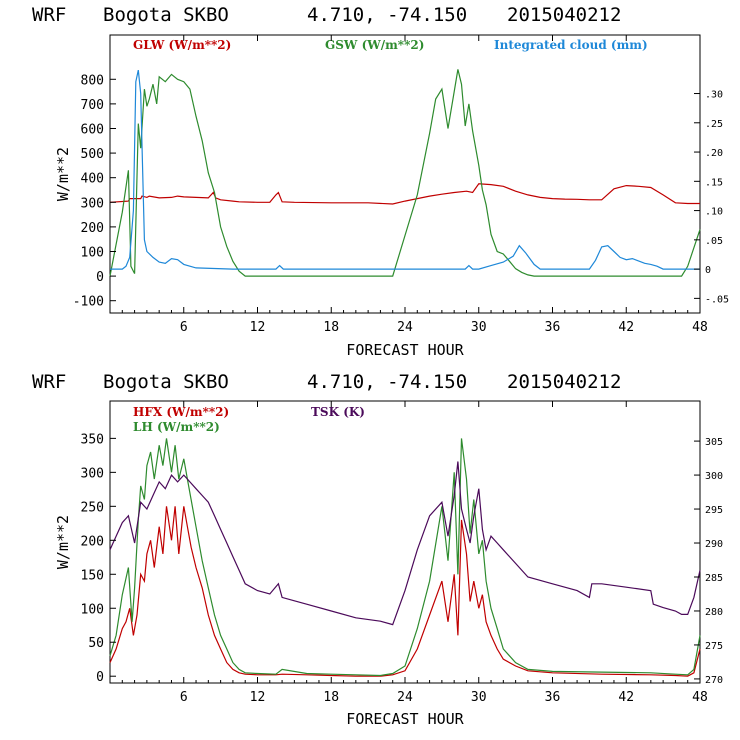 The height and width of the screenshot is (740, 740). I want to click on top-y-axis-label: W/m**2, so click(63, 174).